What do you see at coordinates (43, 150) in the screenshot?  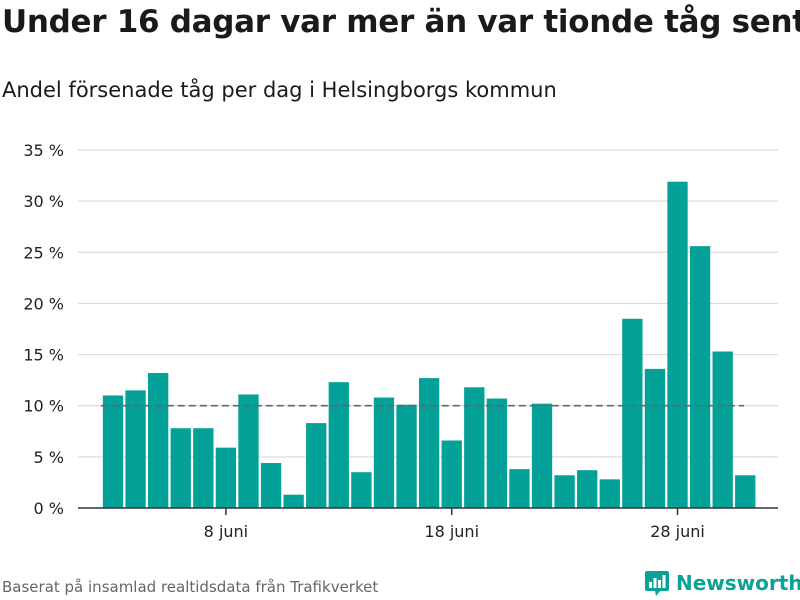 I see `y-tick-label: 35 %` at bounding box center [43, 150].